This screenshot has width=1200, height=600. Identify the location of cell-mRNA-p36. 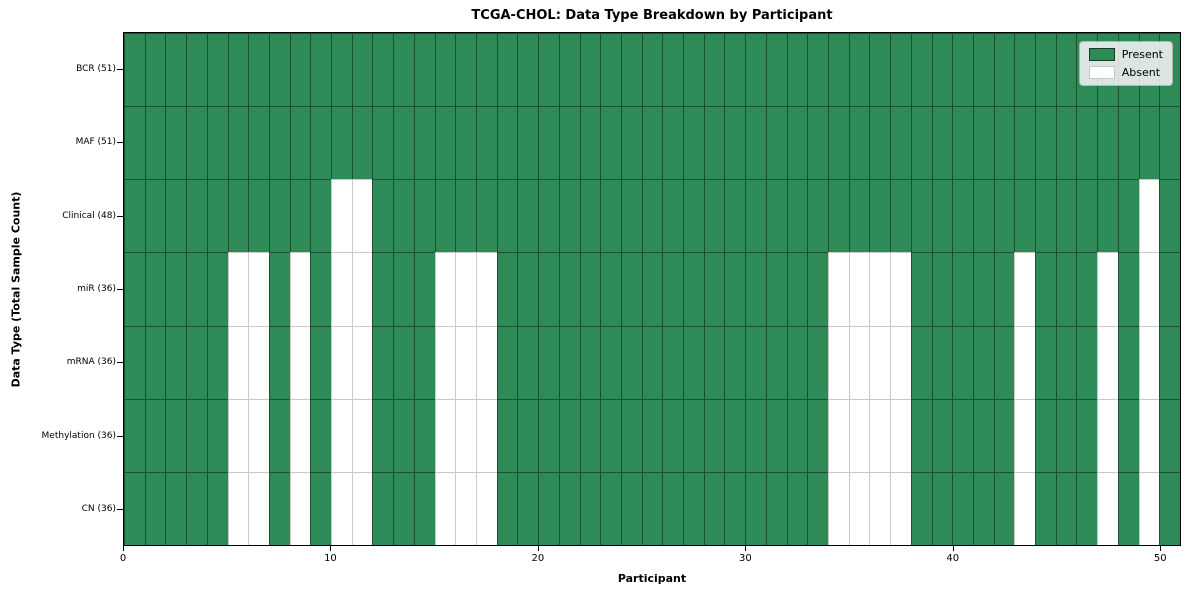
(880, 362).